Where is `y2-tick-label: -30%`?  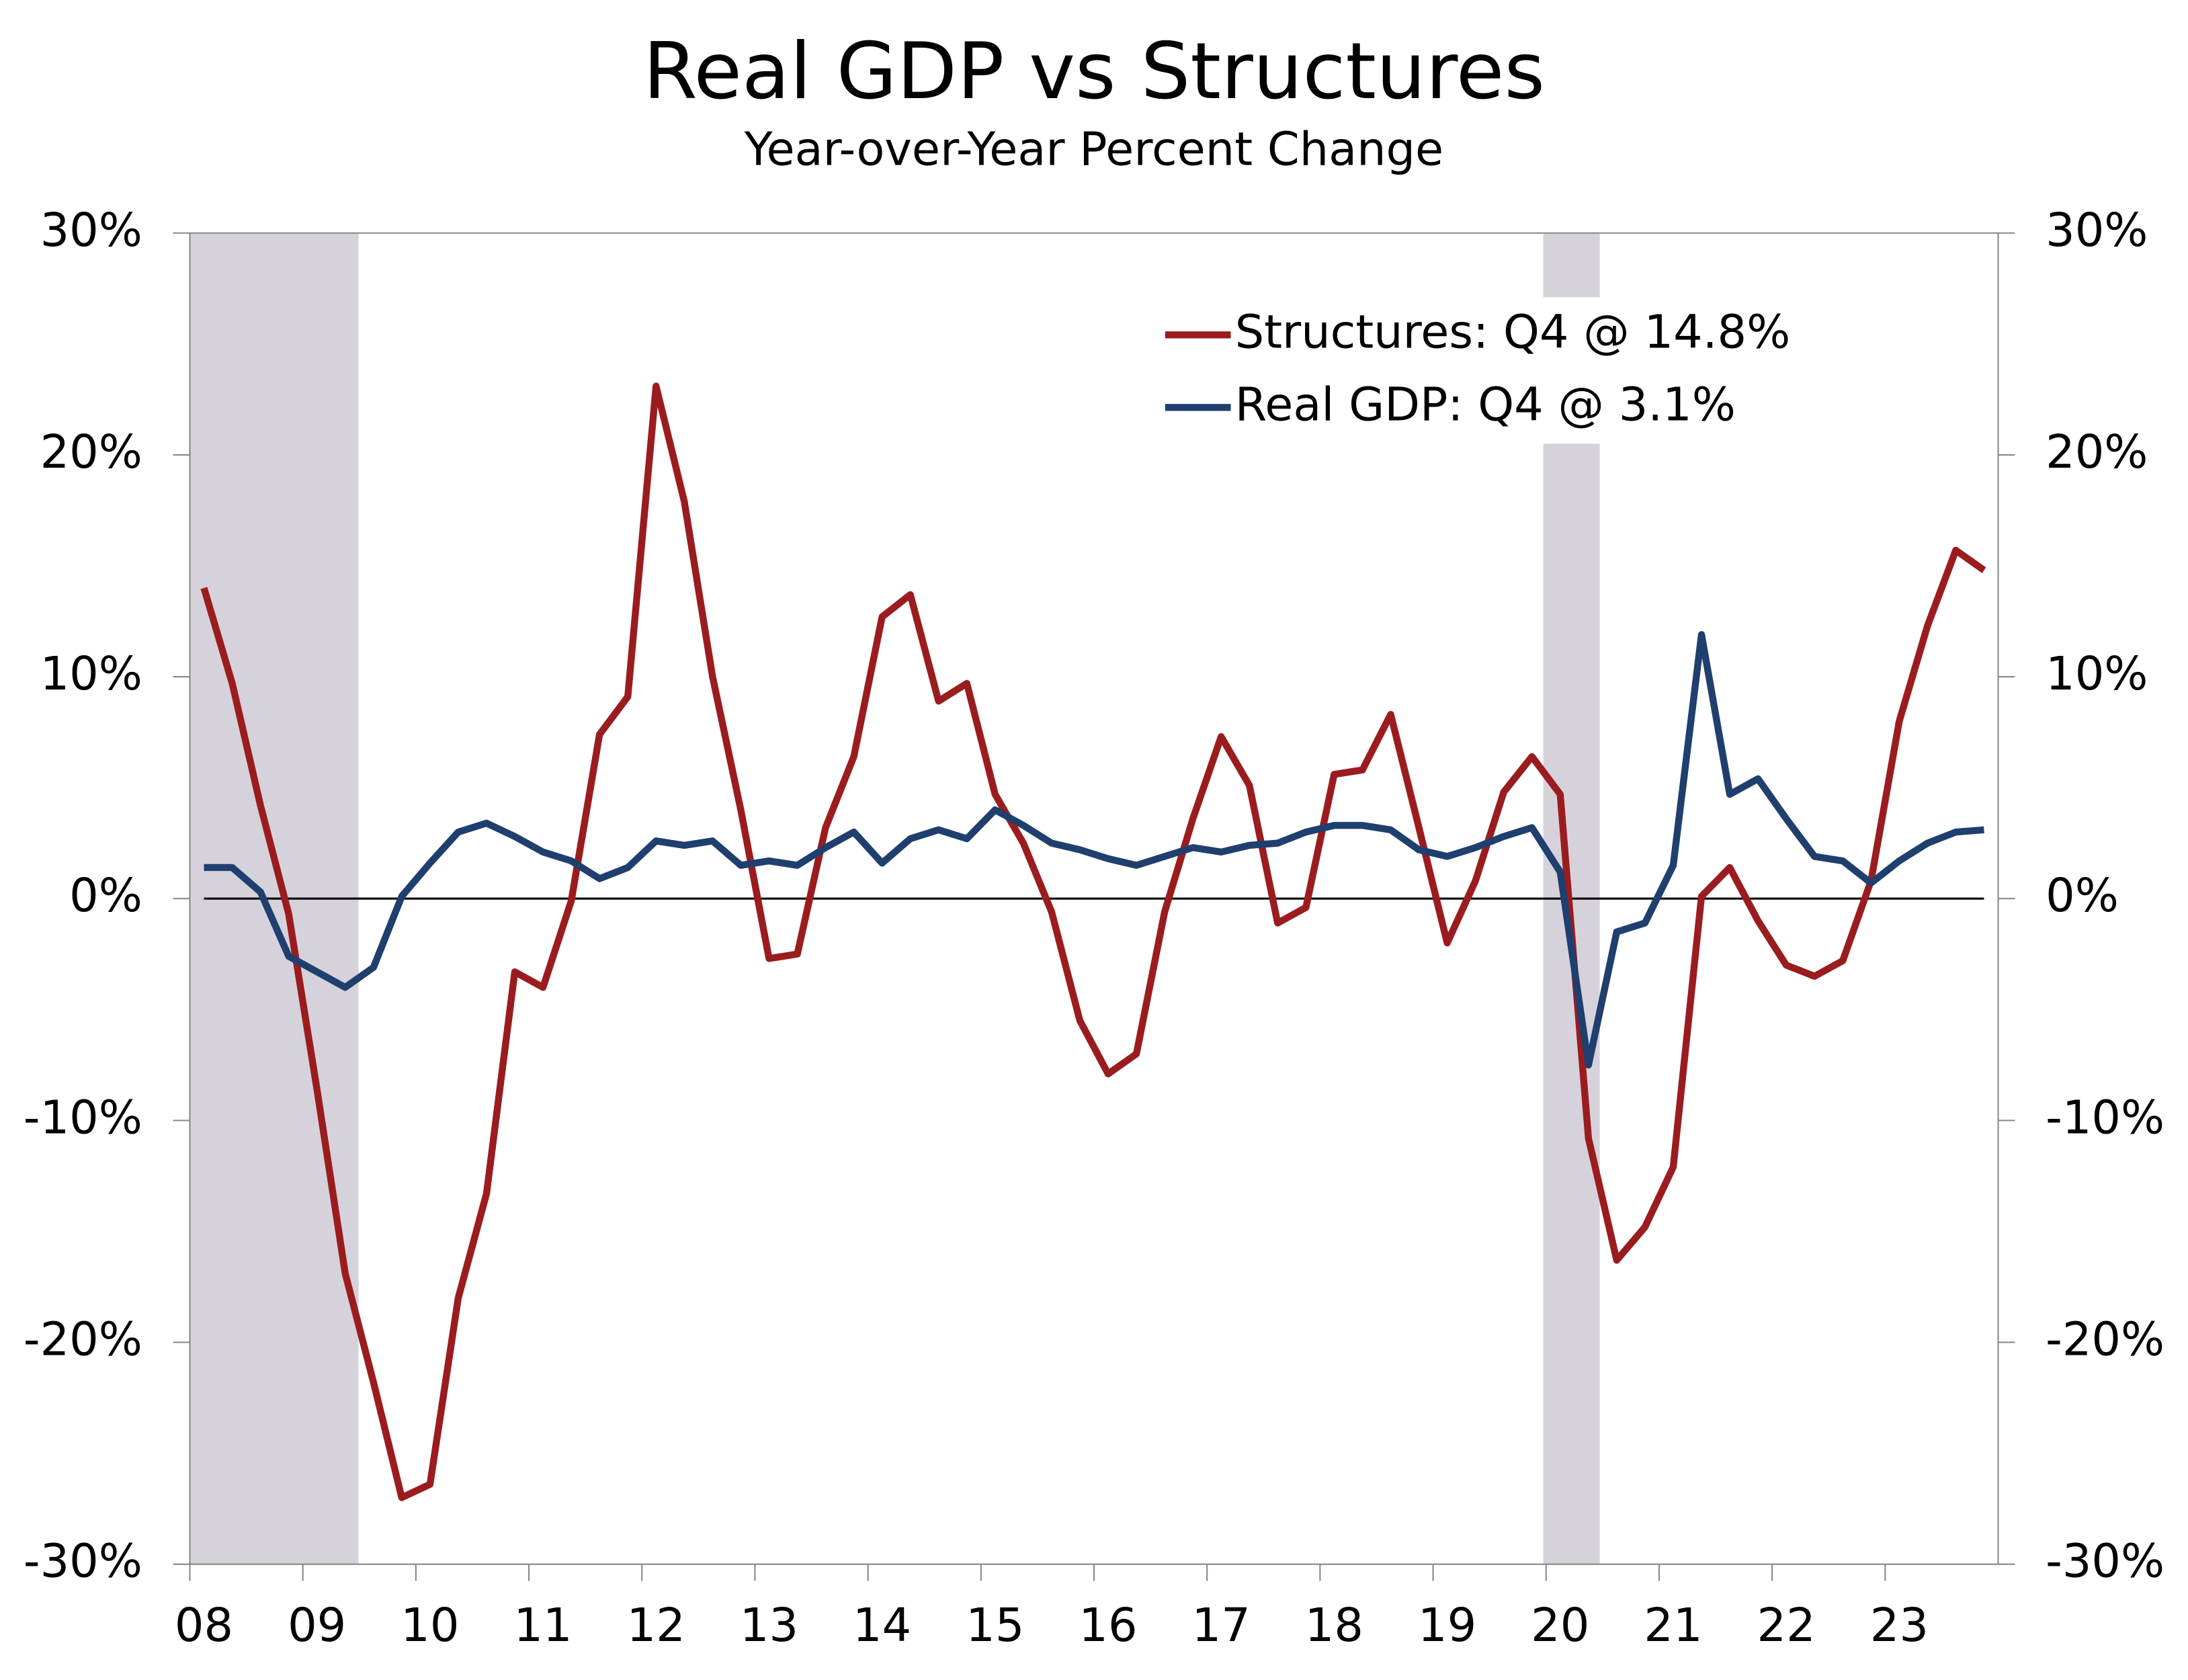 y2-tick-label: -30% is located at coordinates (2105, 1562).